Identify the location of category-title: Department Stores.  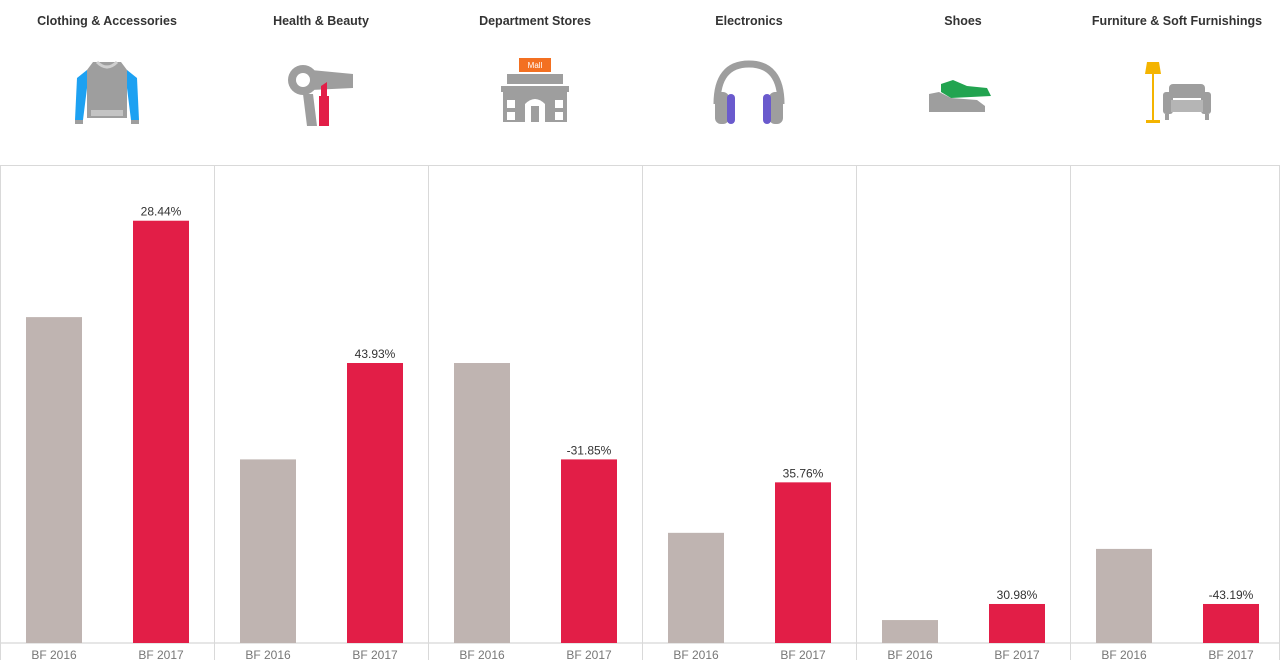
(535, 21).